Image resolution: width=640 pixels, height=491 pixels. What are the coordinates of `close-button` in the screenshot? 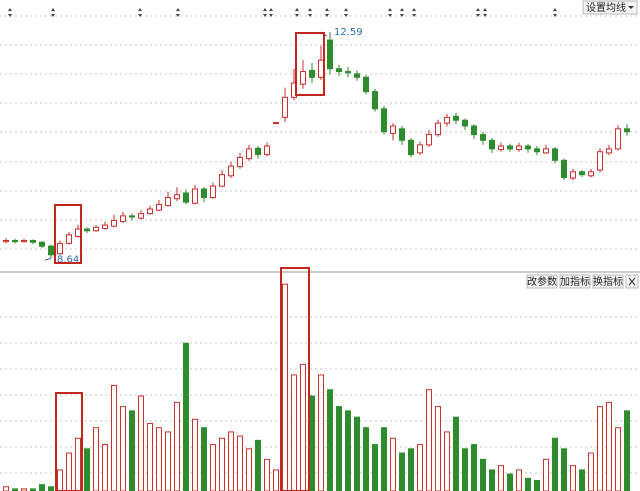 It's located at (632, 281).